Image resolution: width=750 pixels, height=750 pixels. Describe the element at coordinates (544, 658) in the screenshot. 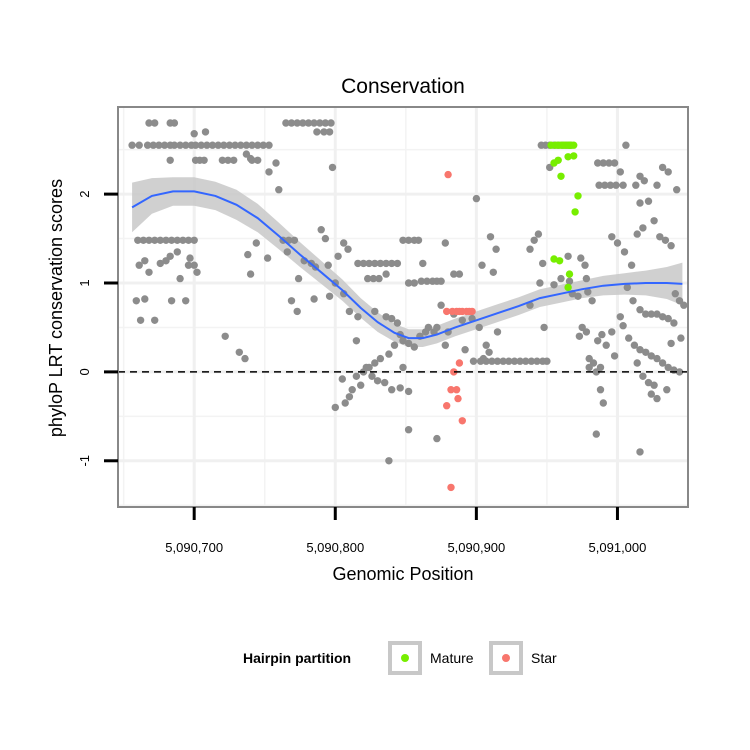

I see `legend-label-star: Star` at that location.